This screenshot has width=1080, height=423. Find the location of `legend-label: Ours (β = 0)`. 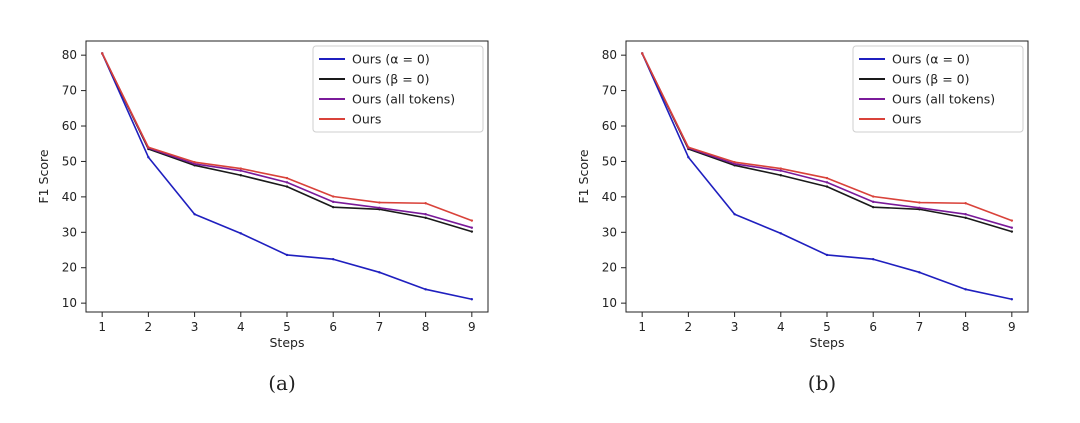

legend-label: Ours (β = 0) is located at coordinates (391, 79).